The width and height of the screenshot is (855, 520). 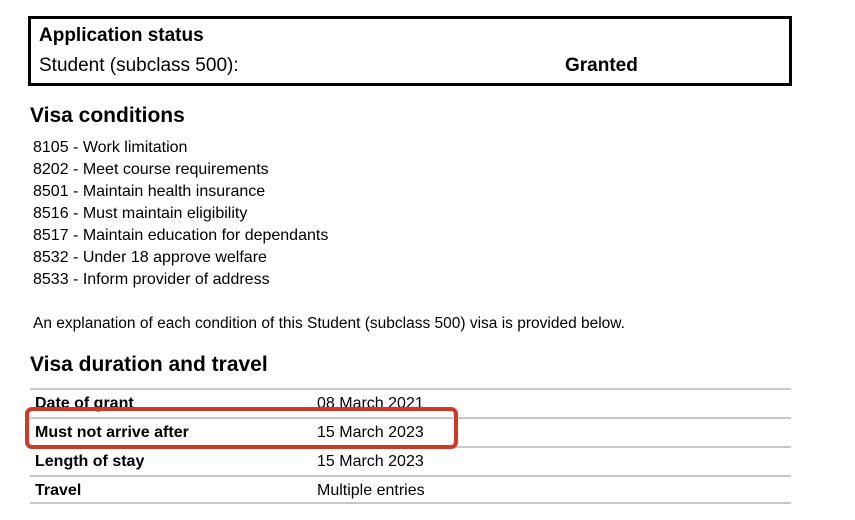 What do you see at coordinates (181, 235) in the screenshot?
I see `condition-item-8517: 8517 - Maintain education for dependants` at bounding box center [181, 235].